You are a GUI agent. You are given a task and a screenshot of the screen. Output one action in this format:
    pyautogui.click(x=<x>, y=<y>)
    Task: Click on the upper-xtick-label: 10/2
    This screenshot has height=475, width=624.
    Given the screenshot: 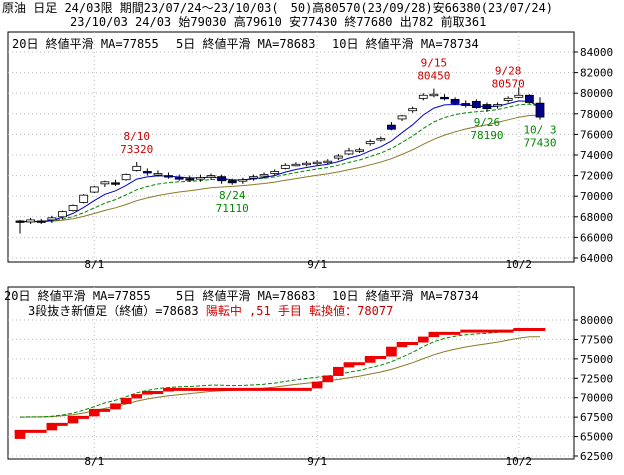 What is the action you would take?
    pyautogui.click(x=519, y=264)
    